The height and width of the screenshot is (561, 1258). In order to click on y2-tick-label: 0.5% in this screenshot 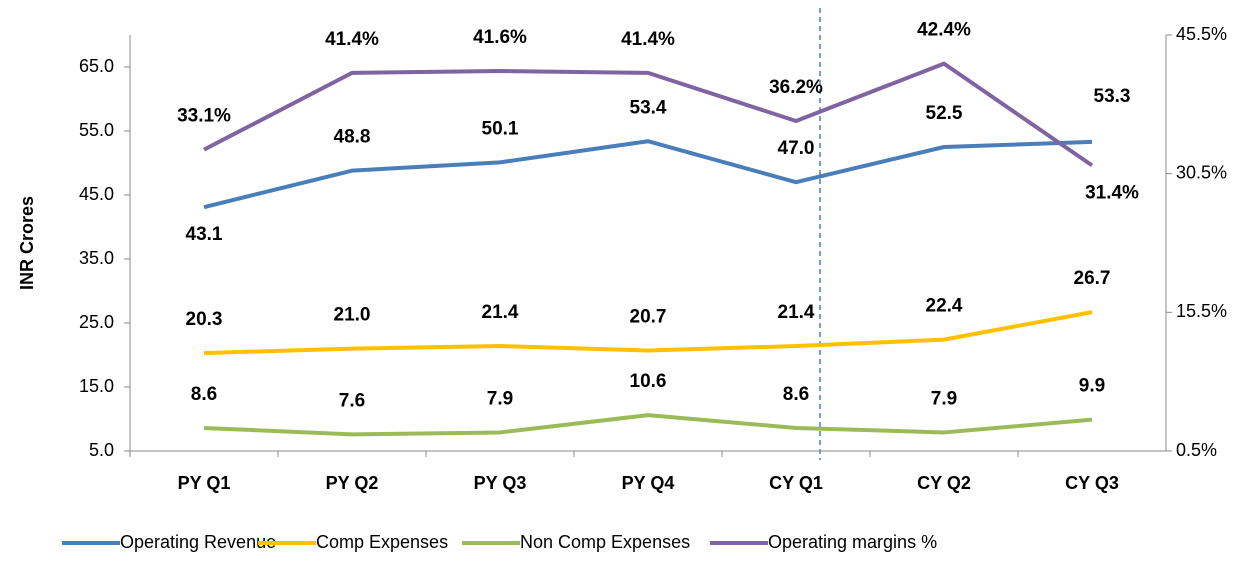, I will do `click(1196, 450)`.